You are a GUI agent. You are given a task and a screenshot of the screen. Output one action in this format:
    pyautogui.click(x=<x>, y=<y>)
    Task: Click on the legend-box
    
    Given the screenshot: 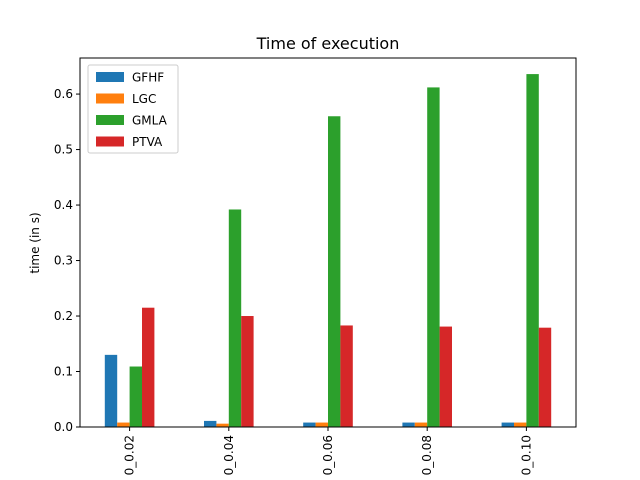 What is the action you would take?
    pyautogui.click(x=133, y=109)
    